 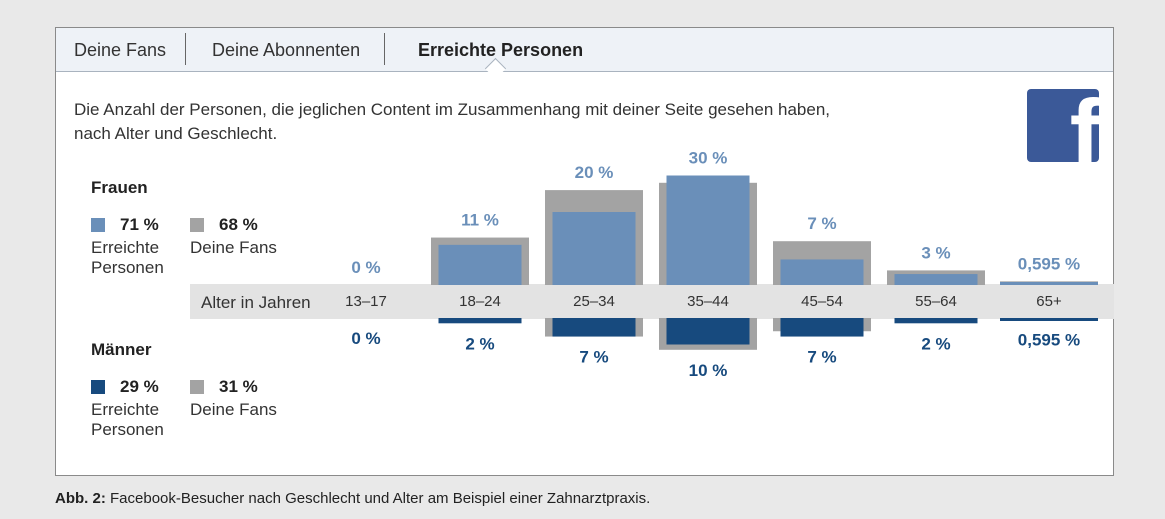 What do you see at coordinates (708, 158) in the screenshot?
I see `data-label-women: 30 %` at bounding box center [708, 158].